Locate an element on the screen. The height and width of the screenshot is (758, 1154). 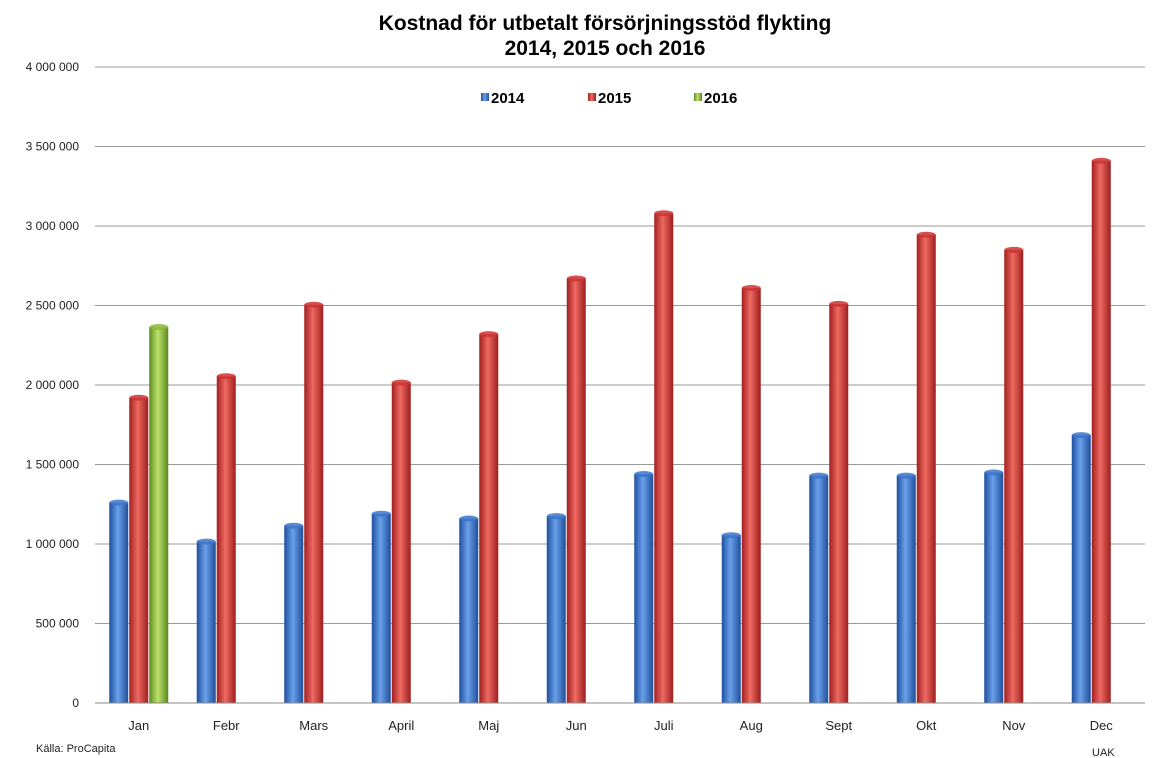
bar-cap-2016-jan is located at coordinates (159, 326).